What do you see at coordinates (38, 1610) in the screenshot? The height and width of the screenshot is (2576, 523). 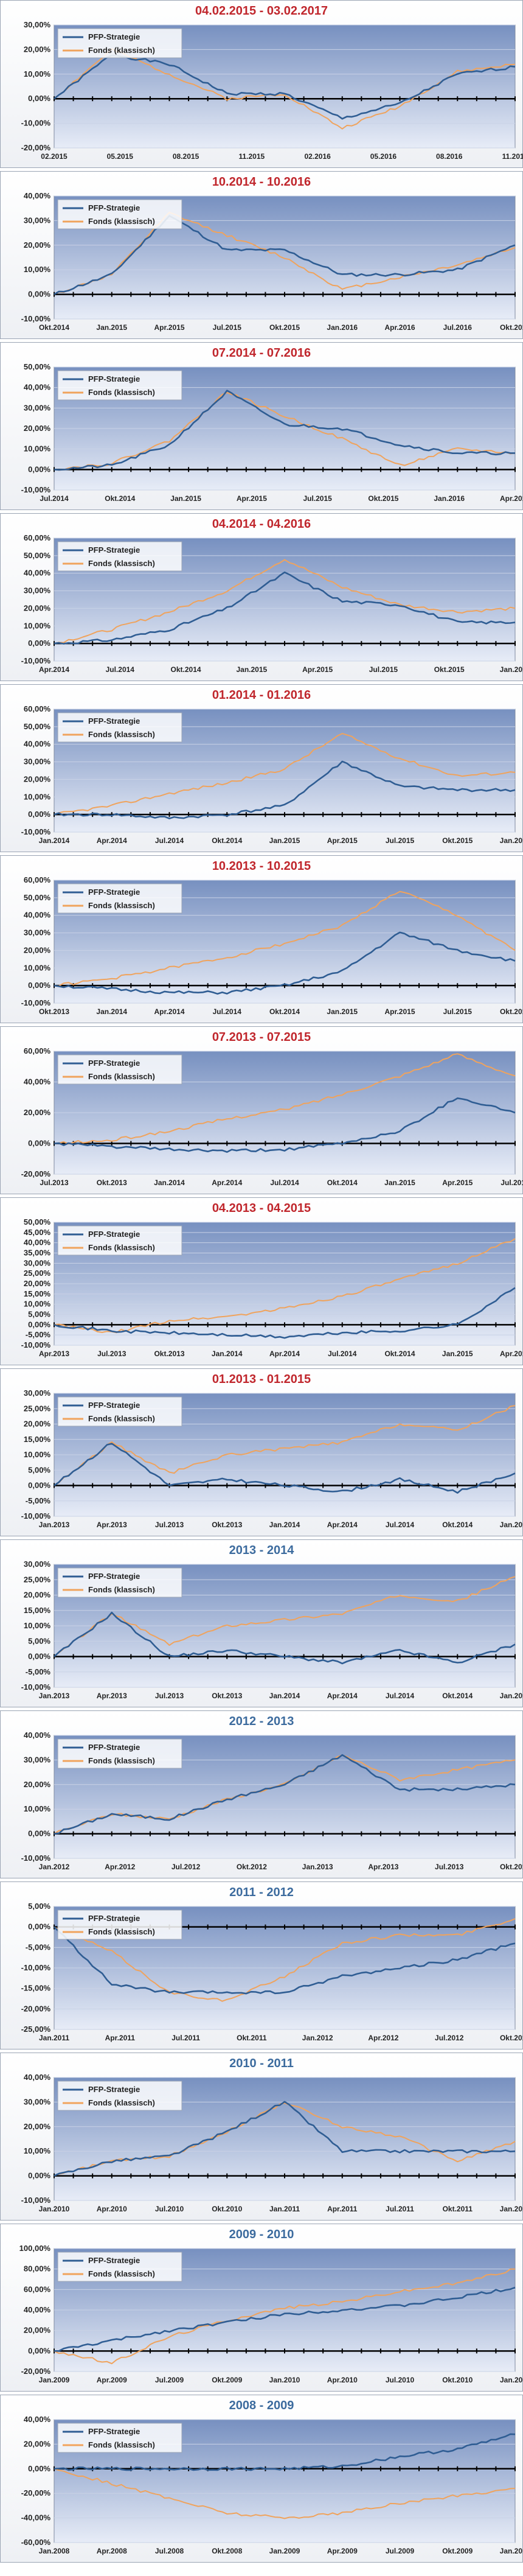 I see `y-tick-label: 15,00%` at bounding box center [38, 1610].